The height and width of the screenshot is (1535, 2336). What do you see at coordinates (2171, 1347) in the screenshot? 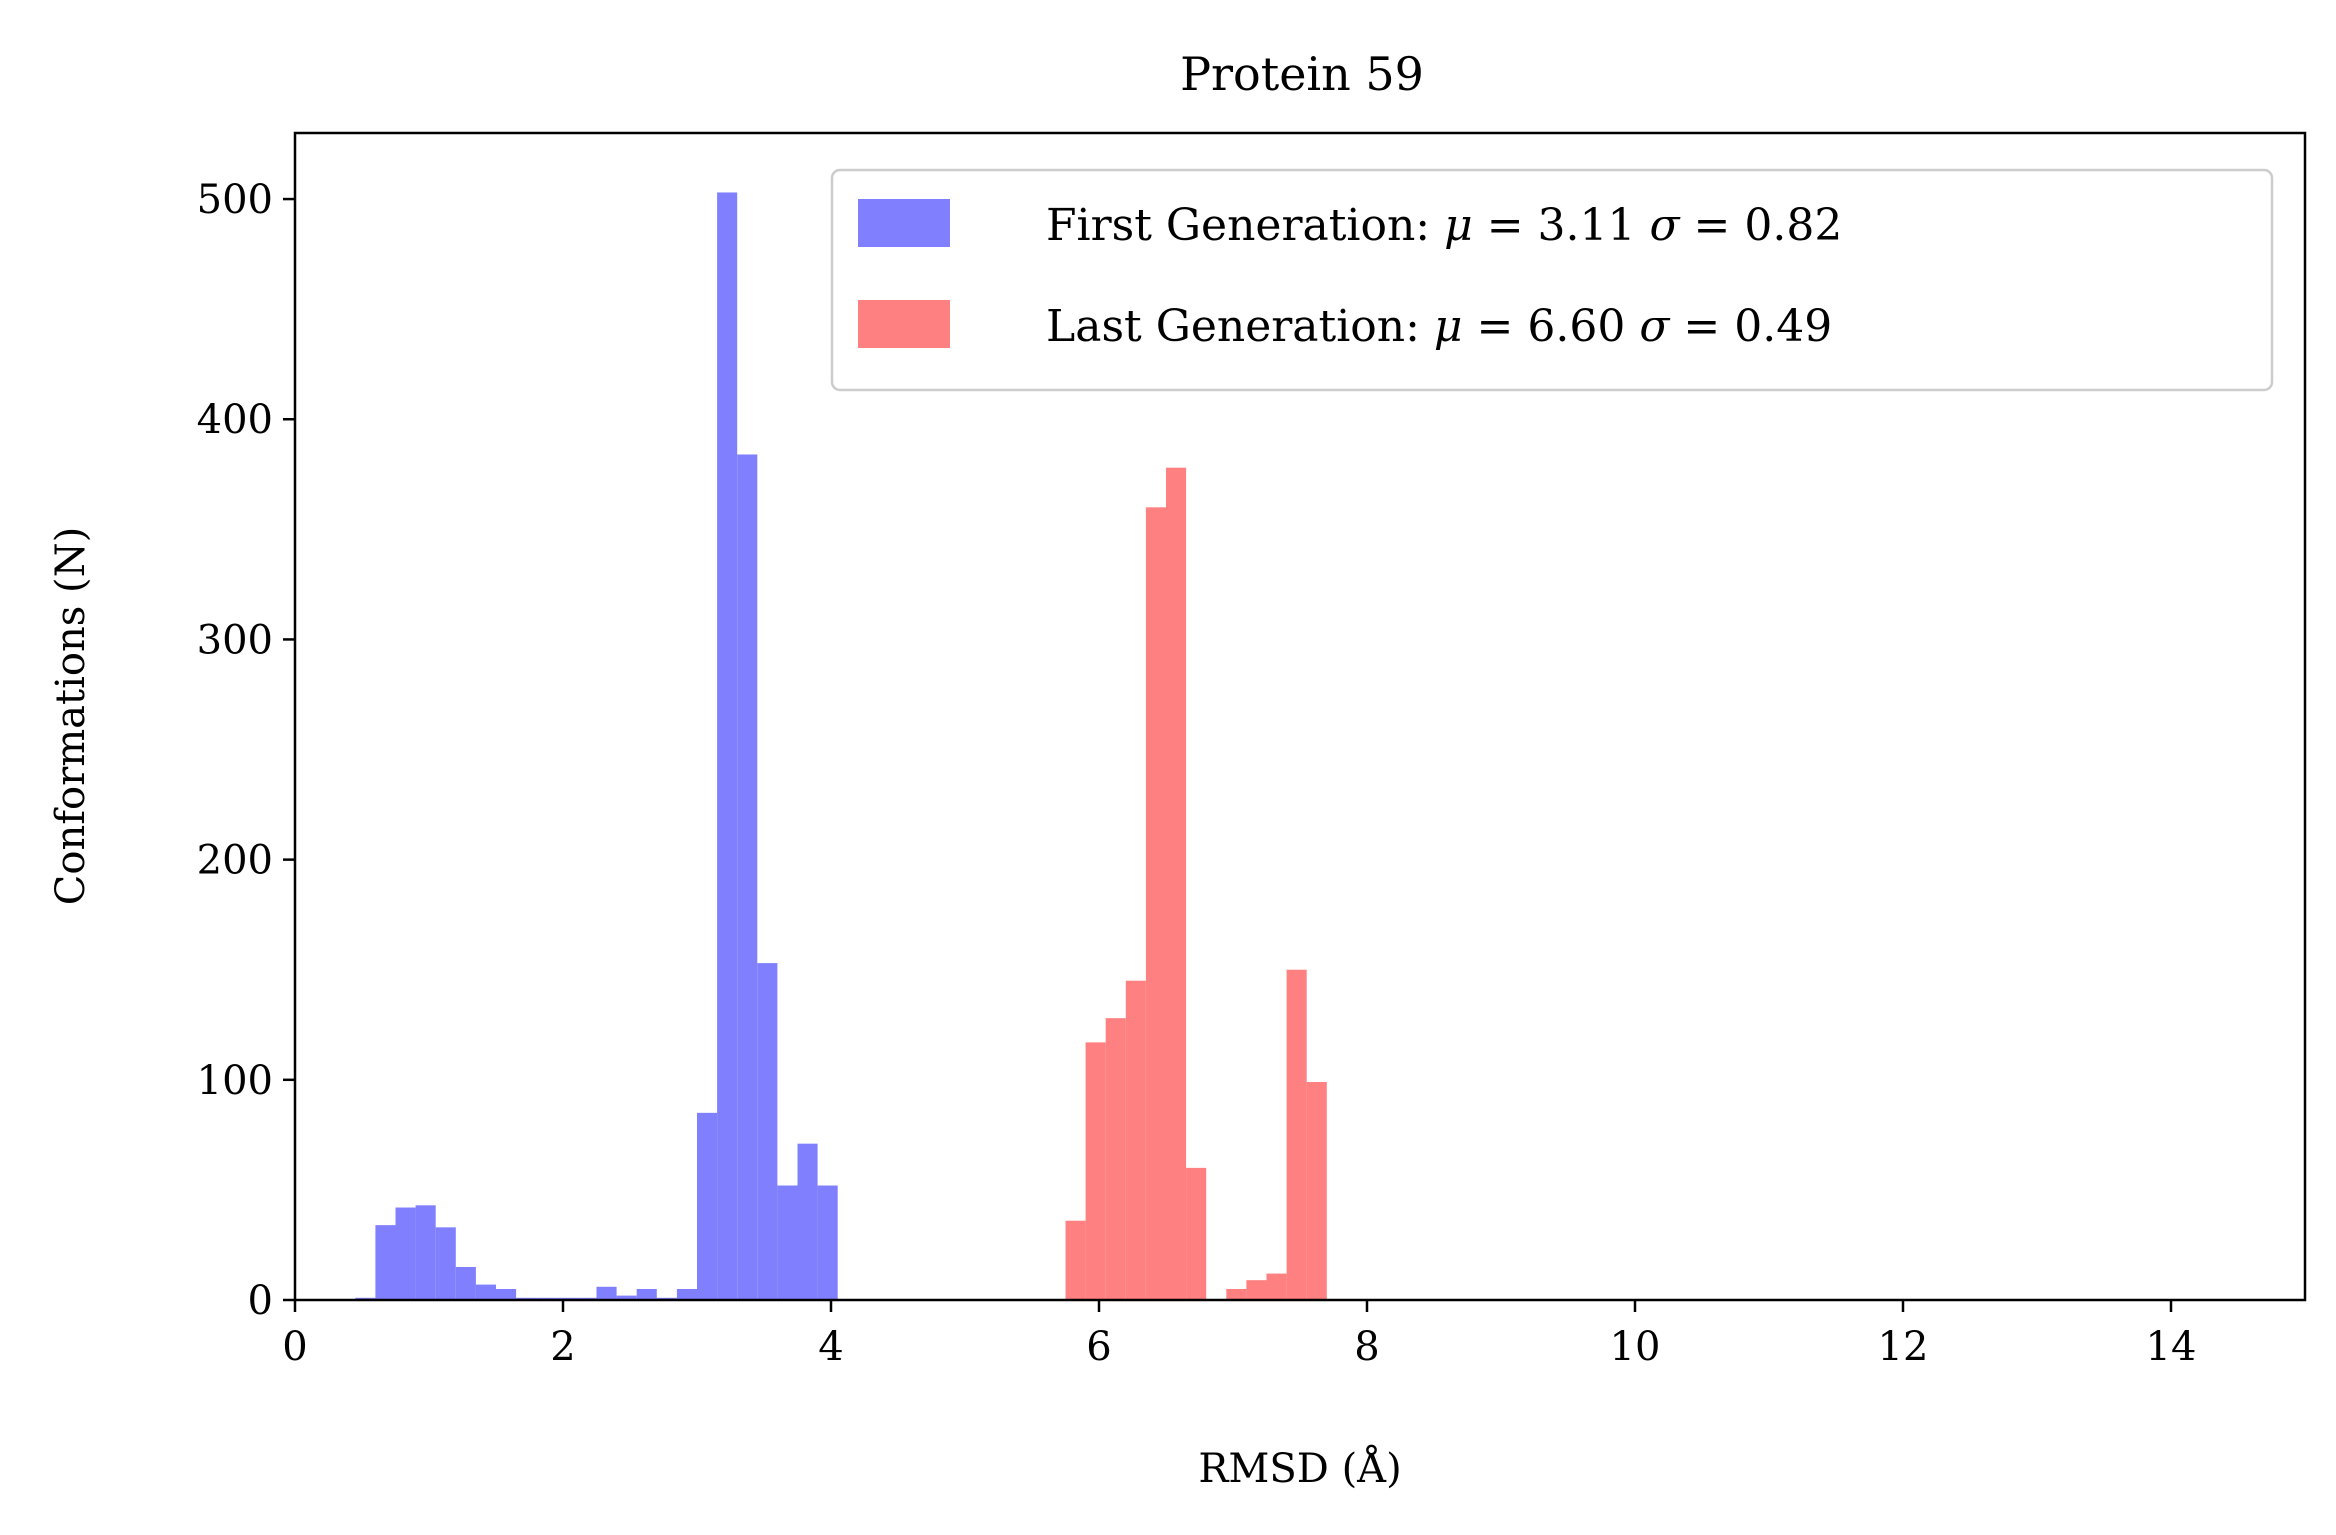
I see `x-tick-label: 14` at bounding box center [2171, 1347].